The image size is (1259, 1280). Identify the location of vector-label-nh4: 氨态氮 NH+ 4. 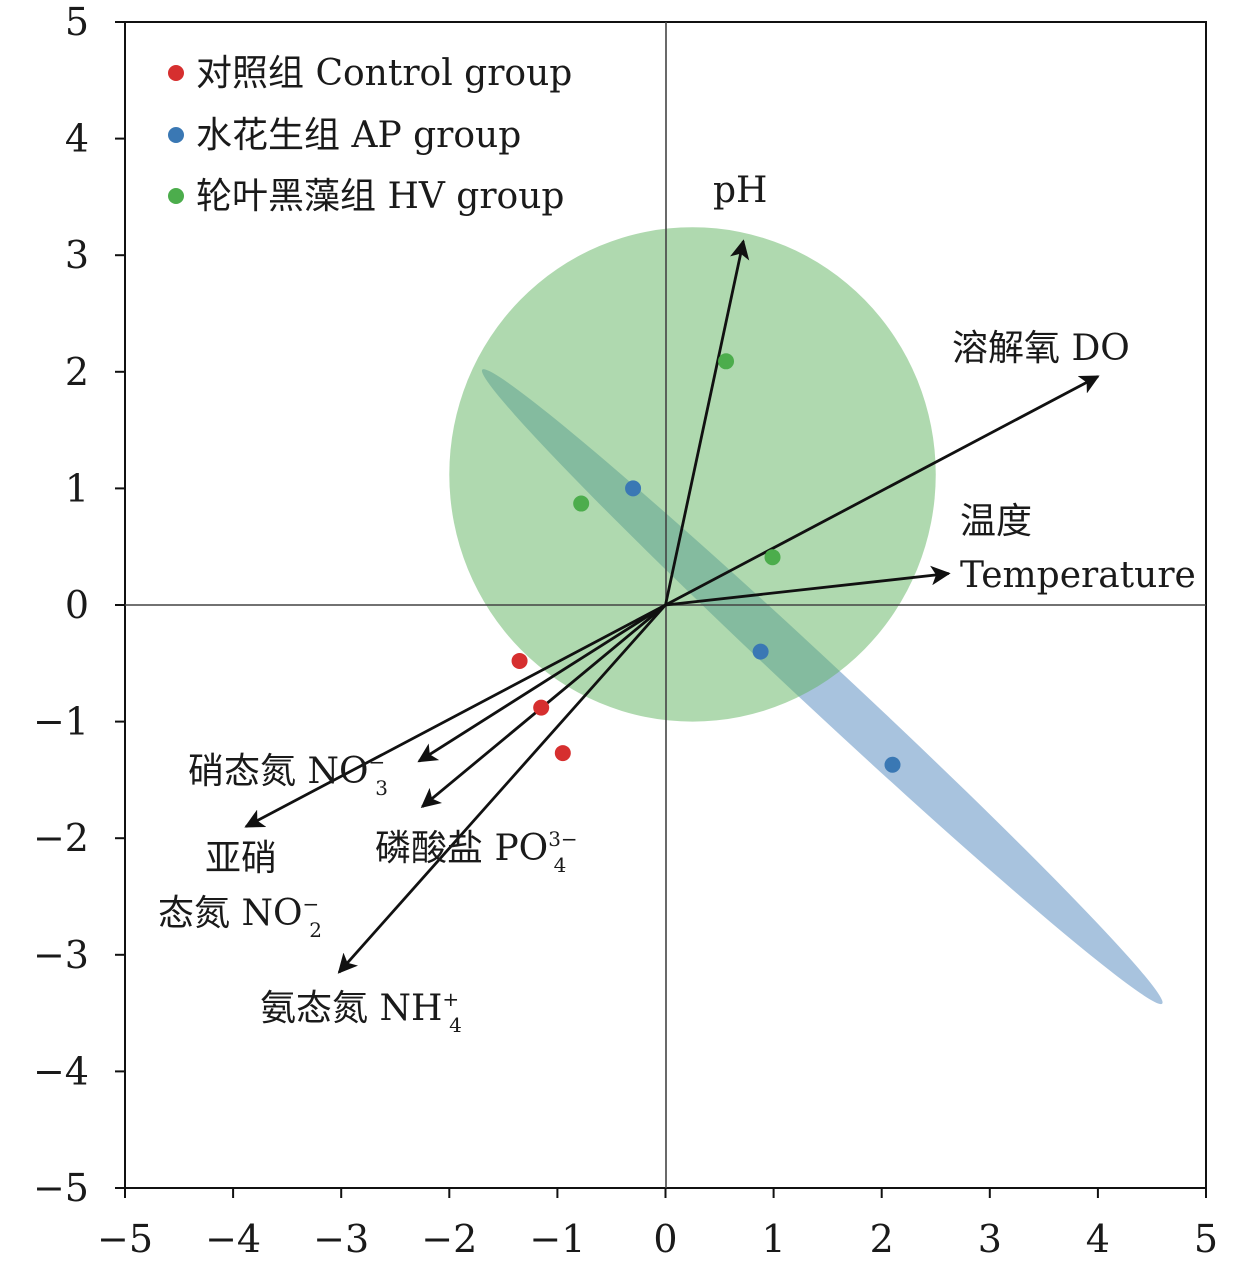
(361, 1012).